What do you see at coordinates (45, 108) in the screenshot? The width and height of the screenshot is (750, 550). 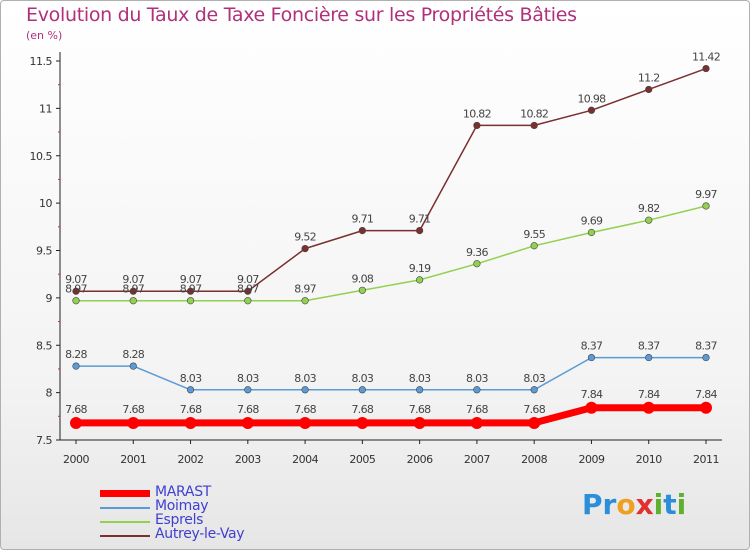 I see `y-tick-label: 11` at bounding box center [45, 108].